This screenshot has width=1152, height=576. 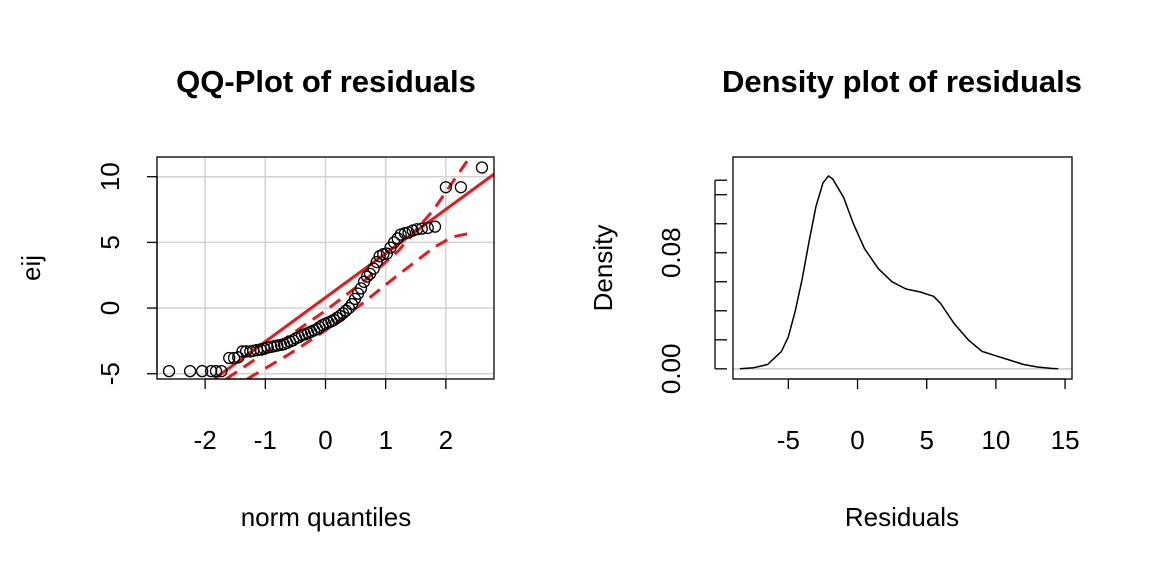 I want to click on density-x-tick-label: 15, so click(x=1065, y=440).